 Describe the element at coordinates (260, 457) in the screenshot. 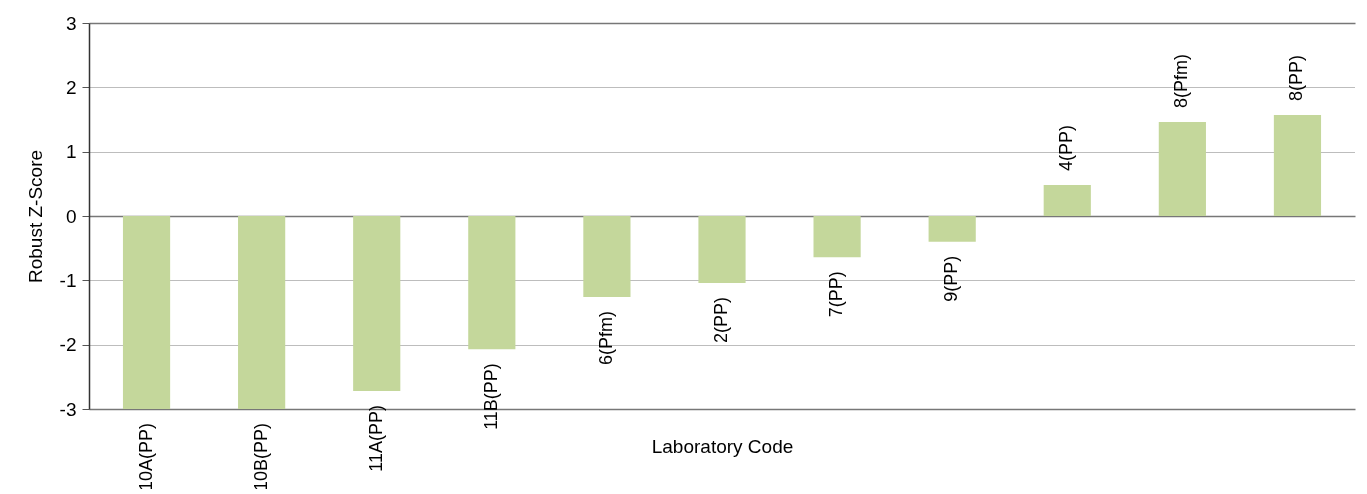

I see `x-tick-label: 10B(PP)` at that location.